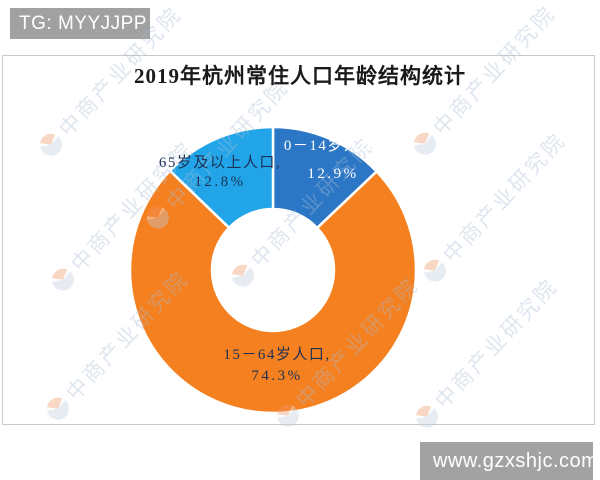 This screenshot has width=600, height=480. I want to click on slice-label-15-64-name: 15－64岁人口,, so click(277, 355).